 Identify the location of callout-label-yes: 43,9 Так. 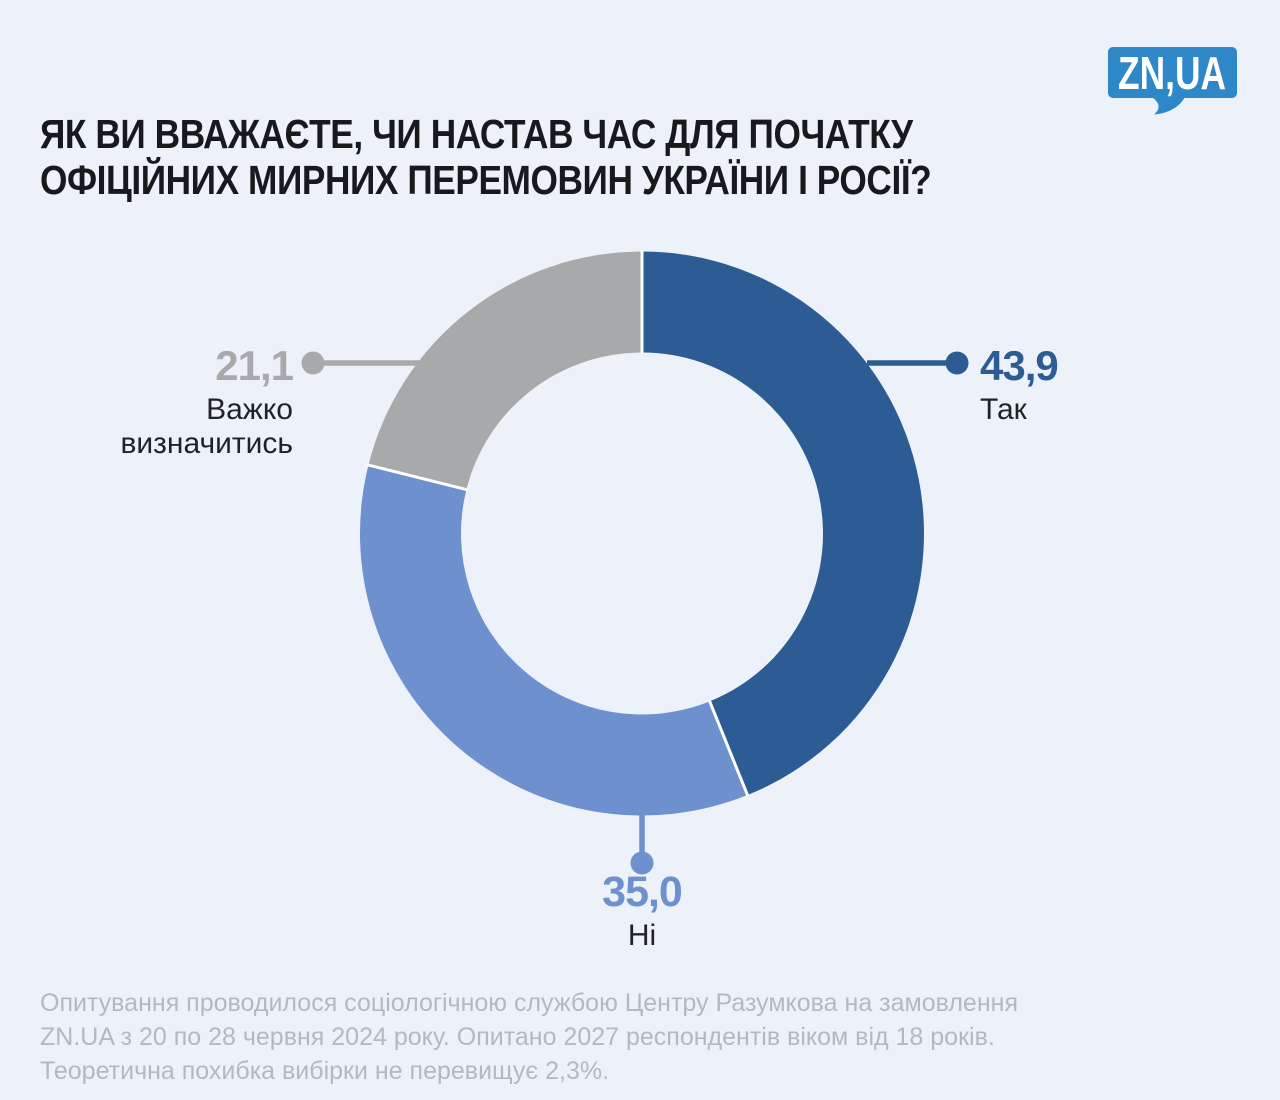
(1019, 384).